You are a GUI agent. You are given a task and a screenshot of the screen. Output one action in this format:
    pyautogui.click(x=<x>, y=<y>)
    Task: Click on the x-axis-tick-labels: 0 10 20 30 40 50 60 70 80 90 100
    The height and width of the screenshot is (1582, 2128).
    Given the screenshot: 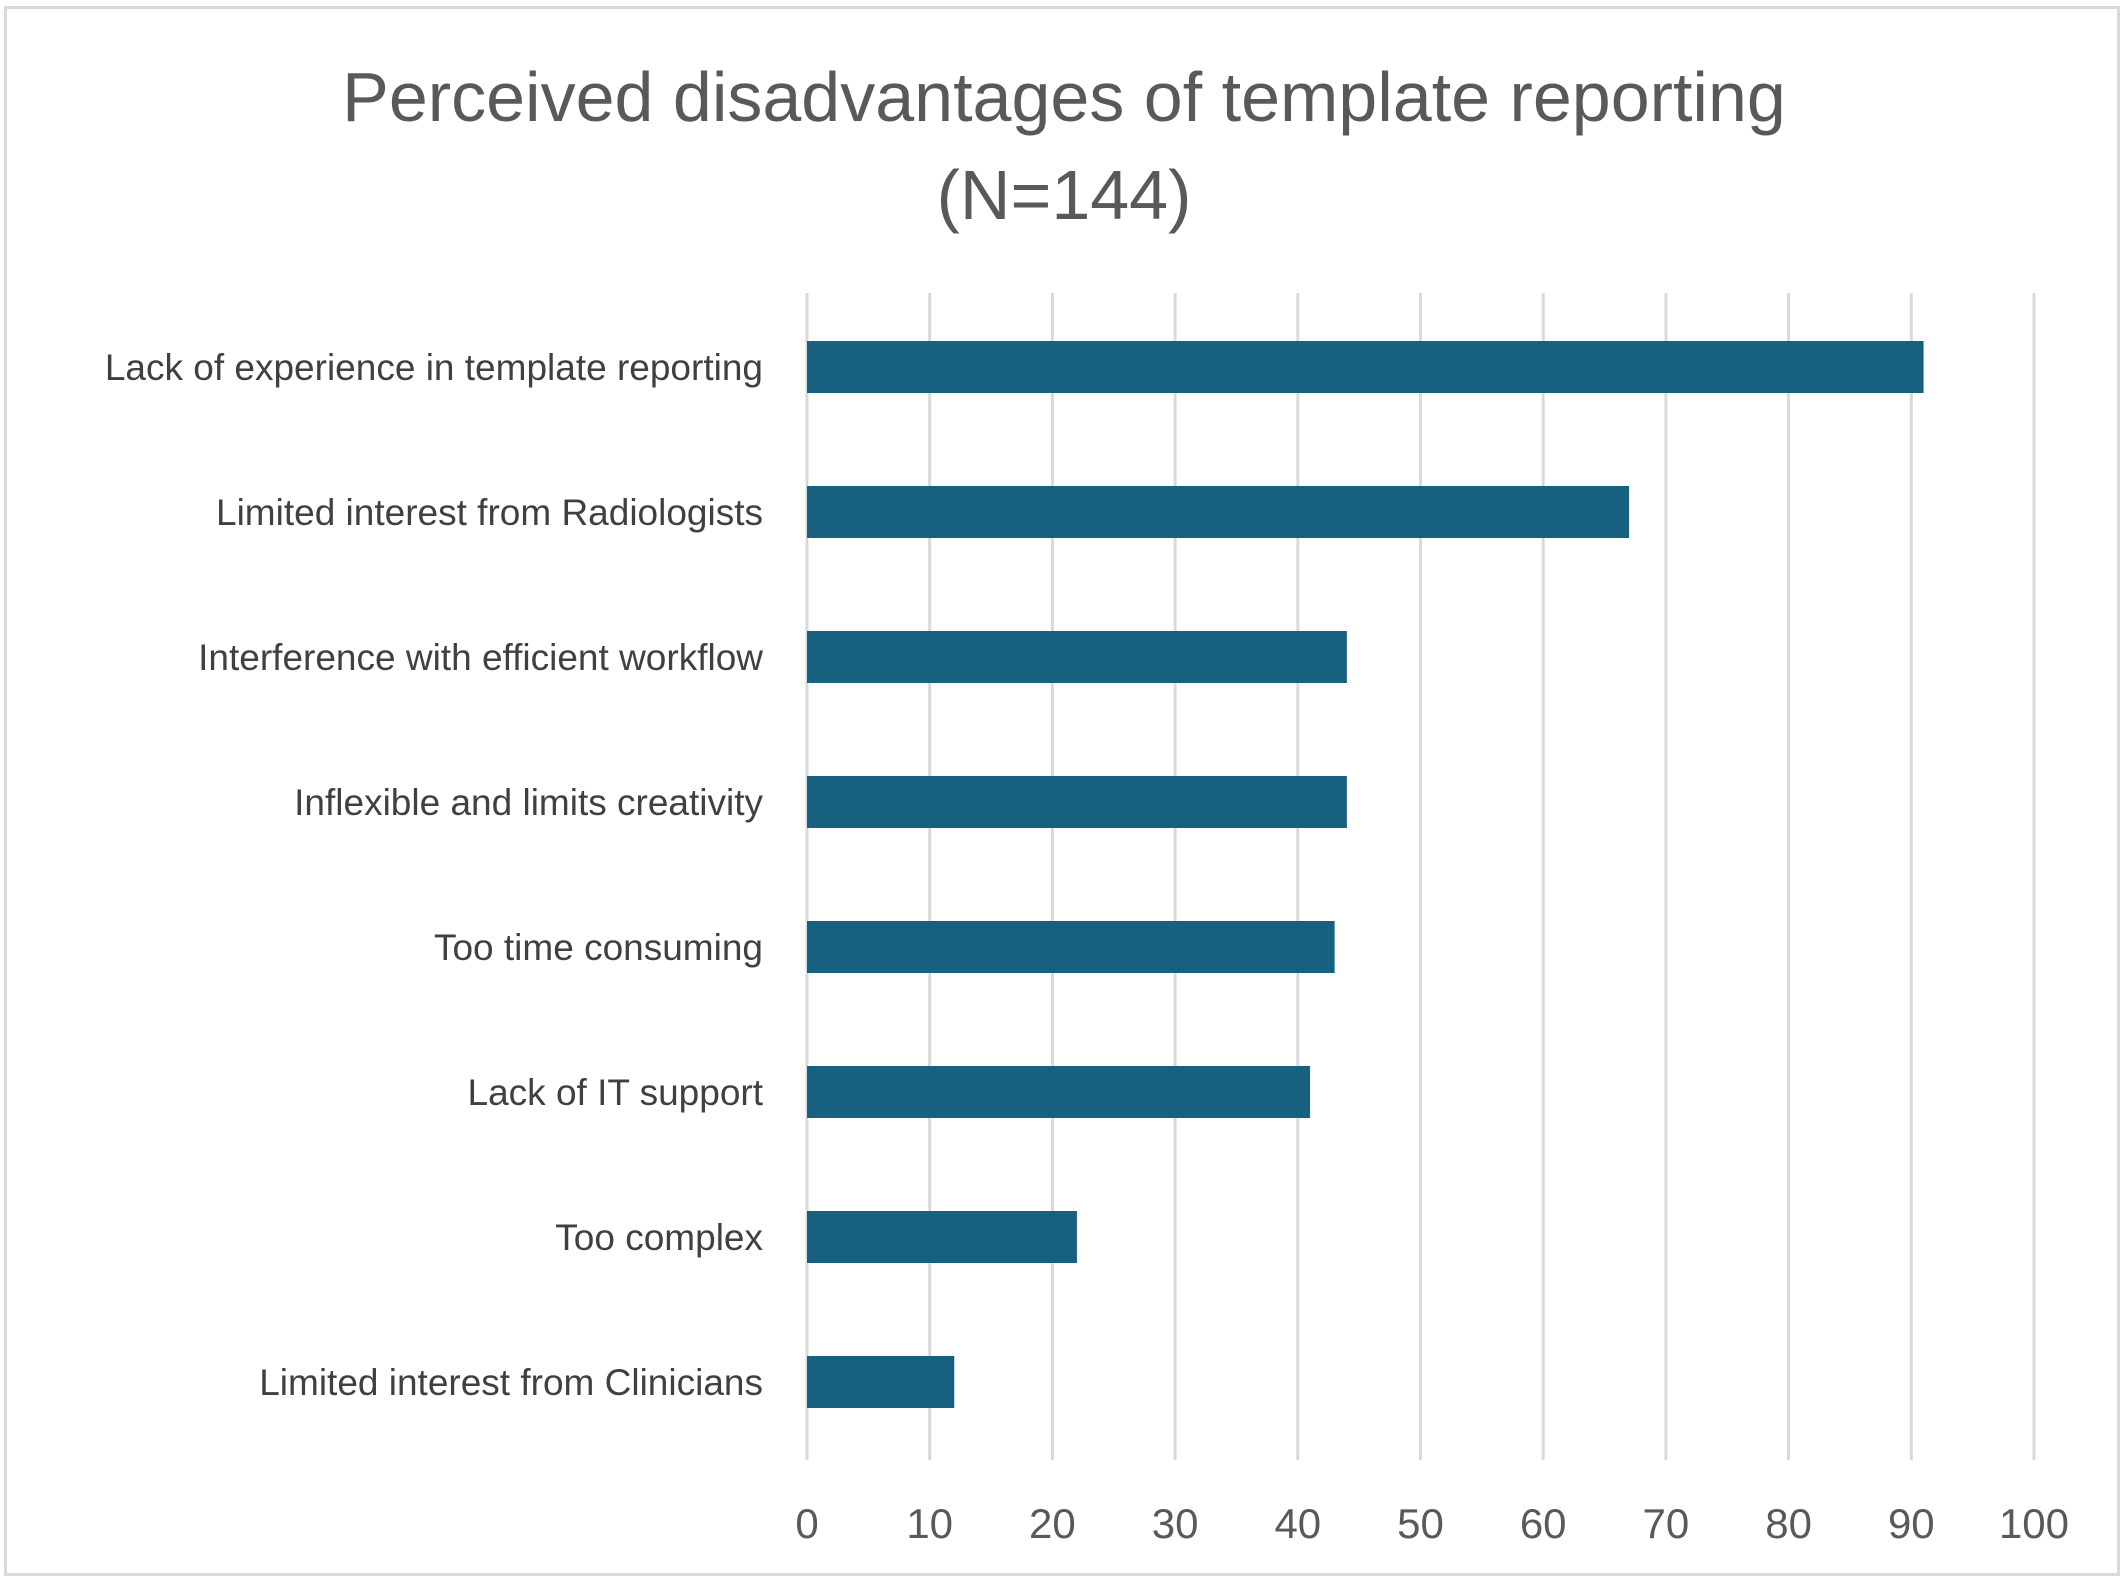 What is the action you would take?
    pyautogui.click(x=1432, y=1523)
    